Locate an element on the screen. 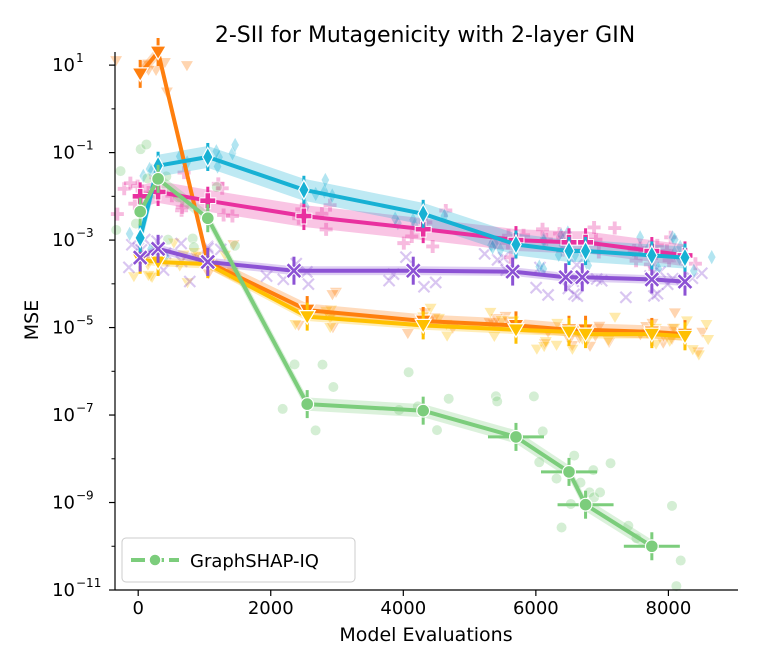 This screenshot has width=761, height=666. cyan-diamond-band is located at coordinates (412, 207).